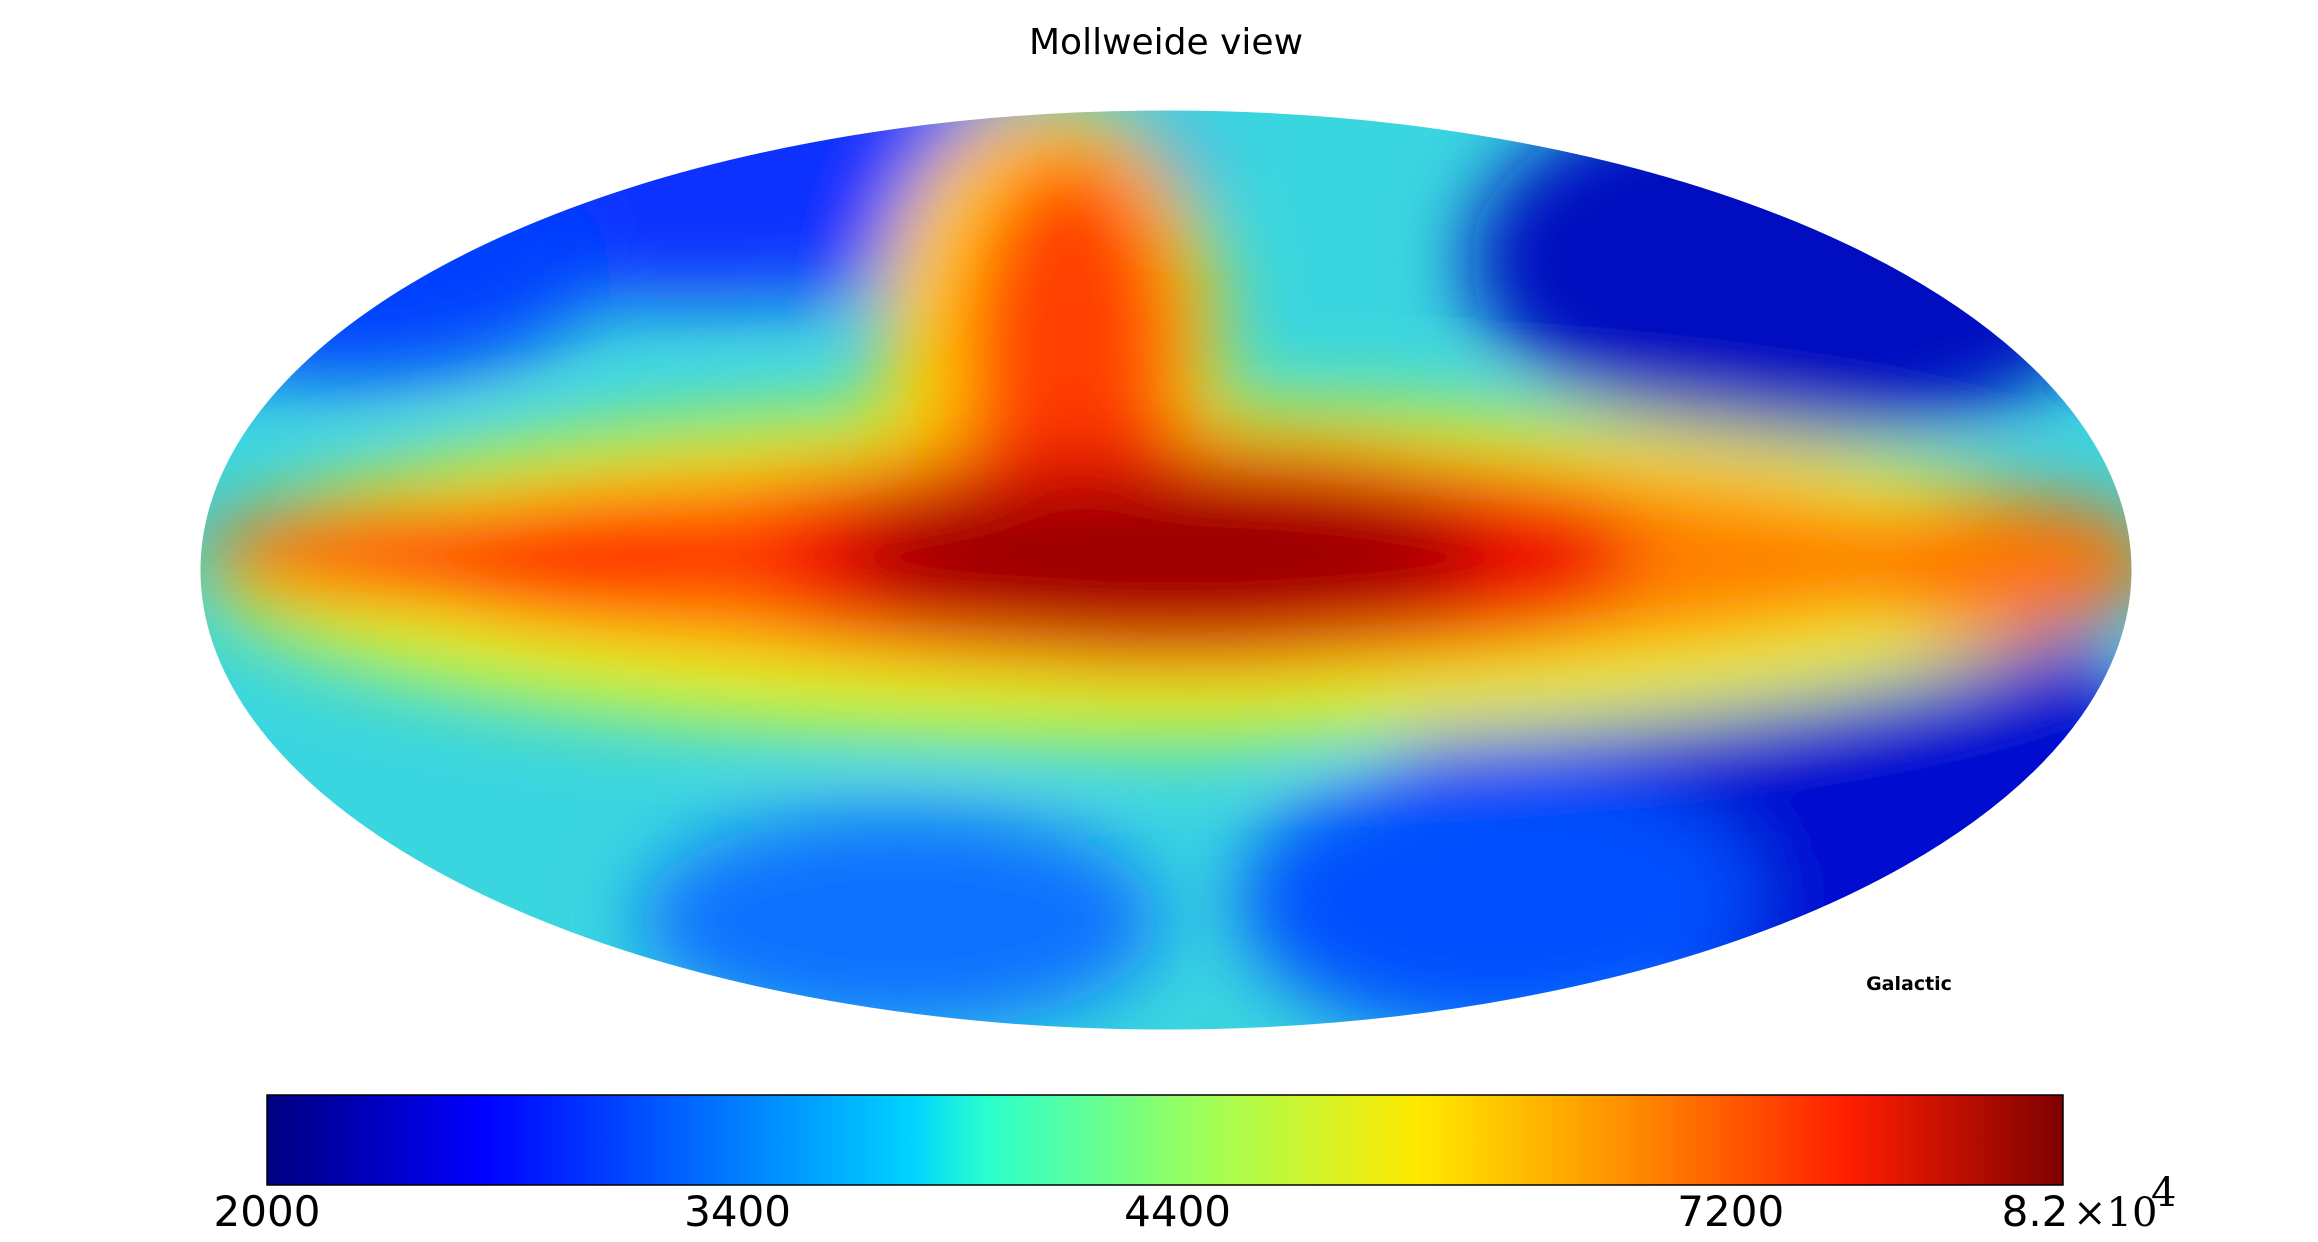 This screenshot has width=2318, height=1242. What do you see at coordinates (2115, 1213) in the screenshot?
I see `colorbar-offset: ×10` at bounding box center [2115, 1213].